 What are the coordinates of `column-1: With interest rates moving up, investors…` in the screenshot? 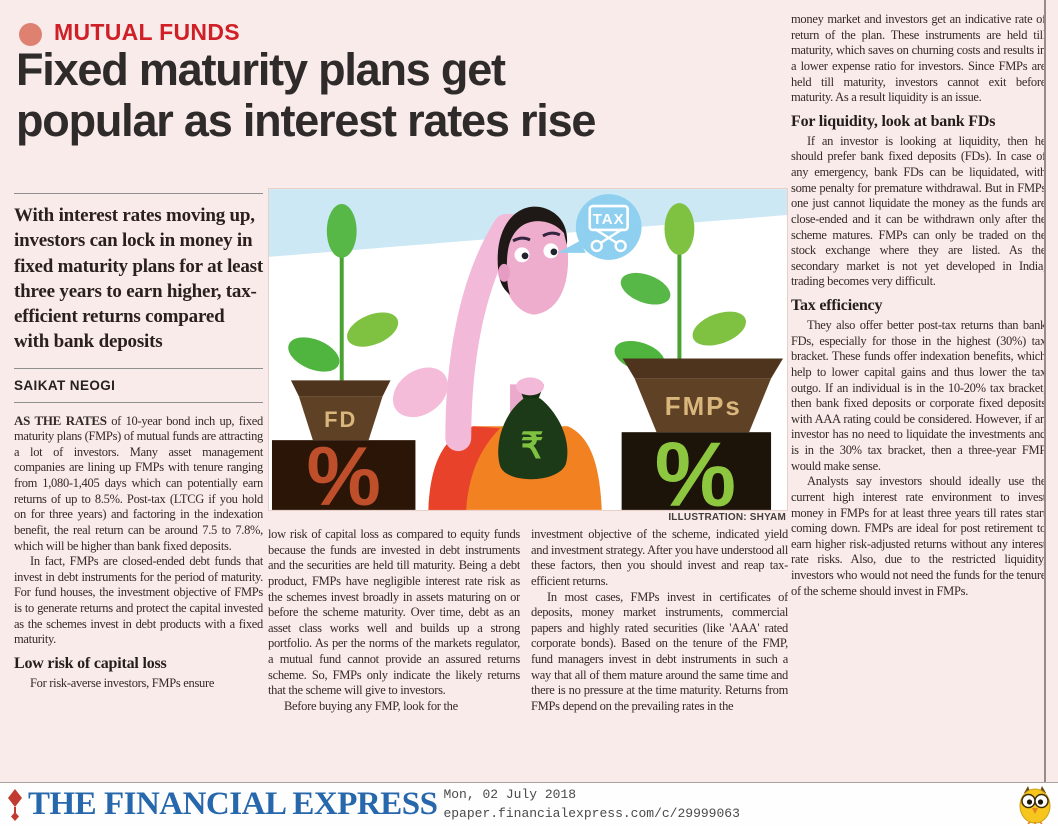 It's located at (138, 442).